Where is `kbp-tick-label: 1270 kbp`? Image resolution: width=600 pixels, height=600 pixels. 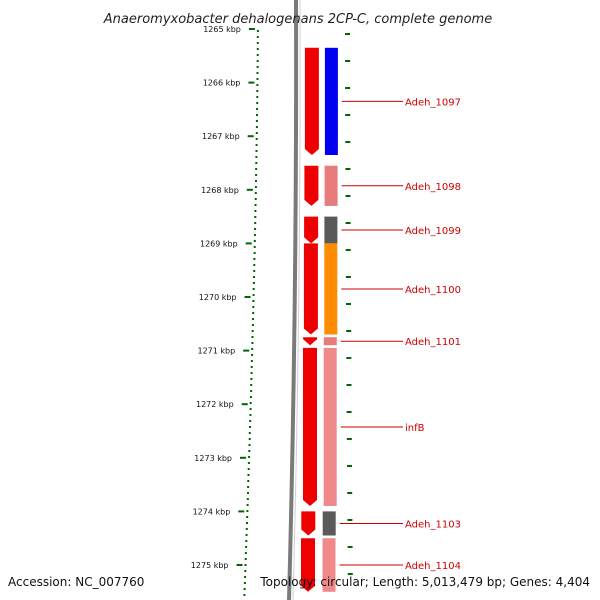
kbp-tick-label: 1270 kbp is located at coordinates (218, 297).